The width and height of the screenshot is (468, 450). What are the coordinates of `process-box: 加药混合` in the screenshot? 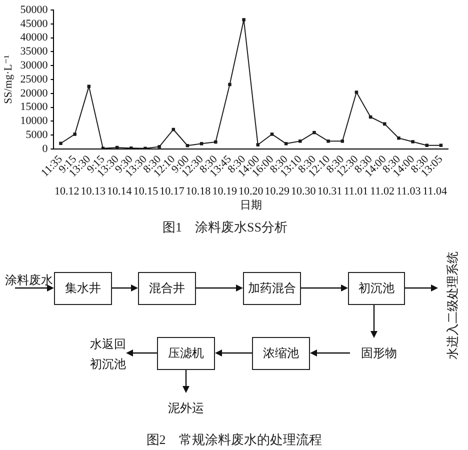 It's located at (272, 288).